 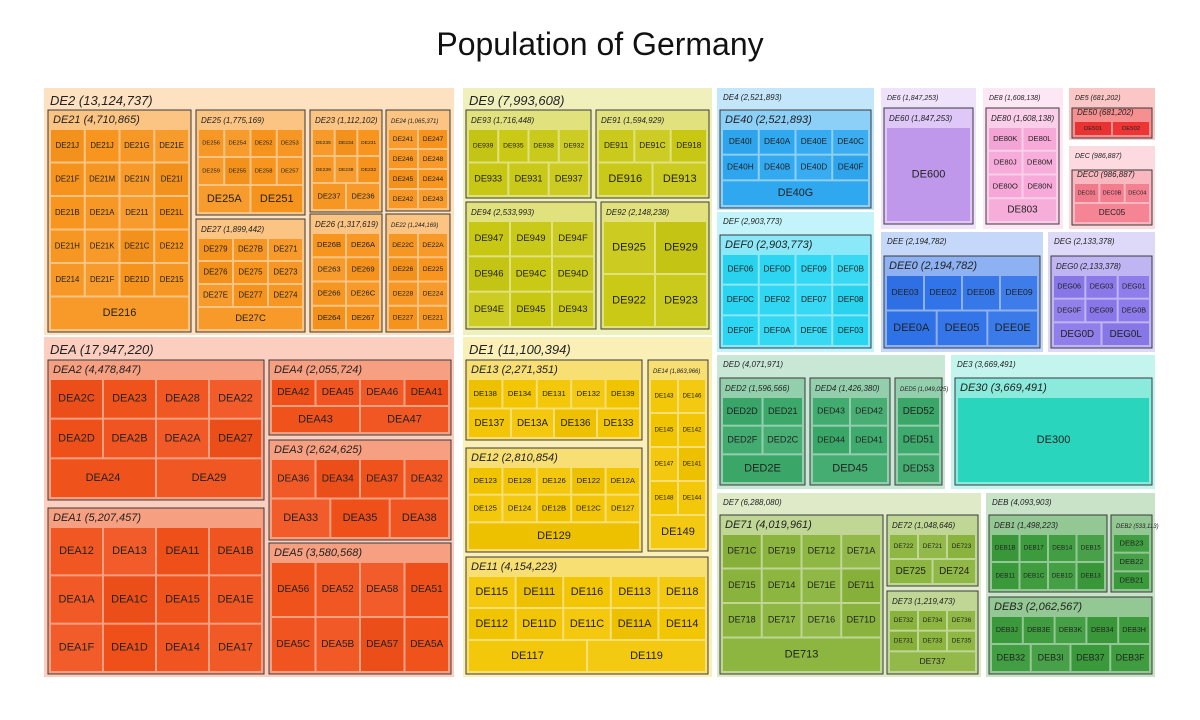 What do you see at coordinates (869, 439) in the screenshot?
I see `leaf-label: DED41` at bounding box center [869, 439].